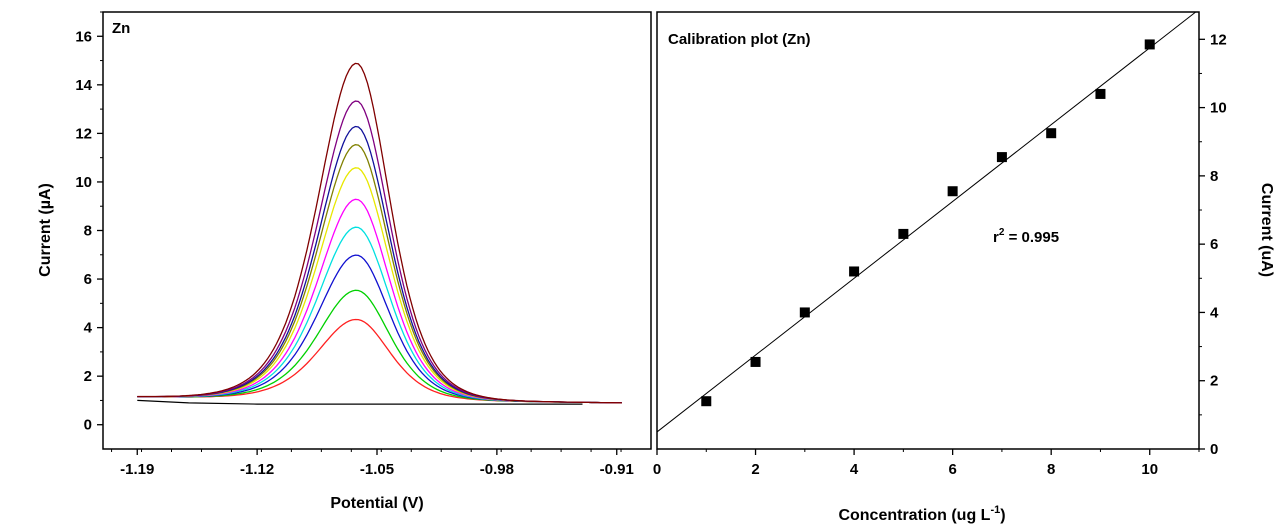  What do you see at coordinates (952, 469) in the screenshot?
I see `right-x-tick-label: 6` at bounding box center [952, 469].